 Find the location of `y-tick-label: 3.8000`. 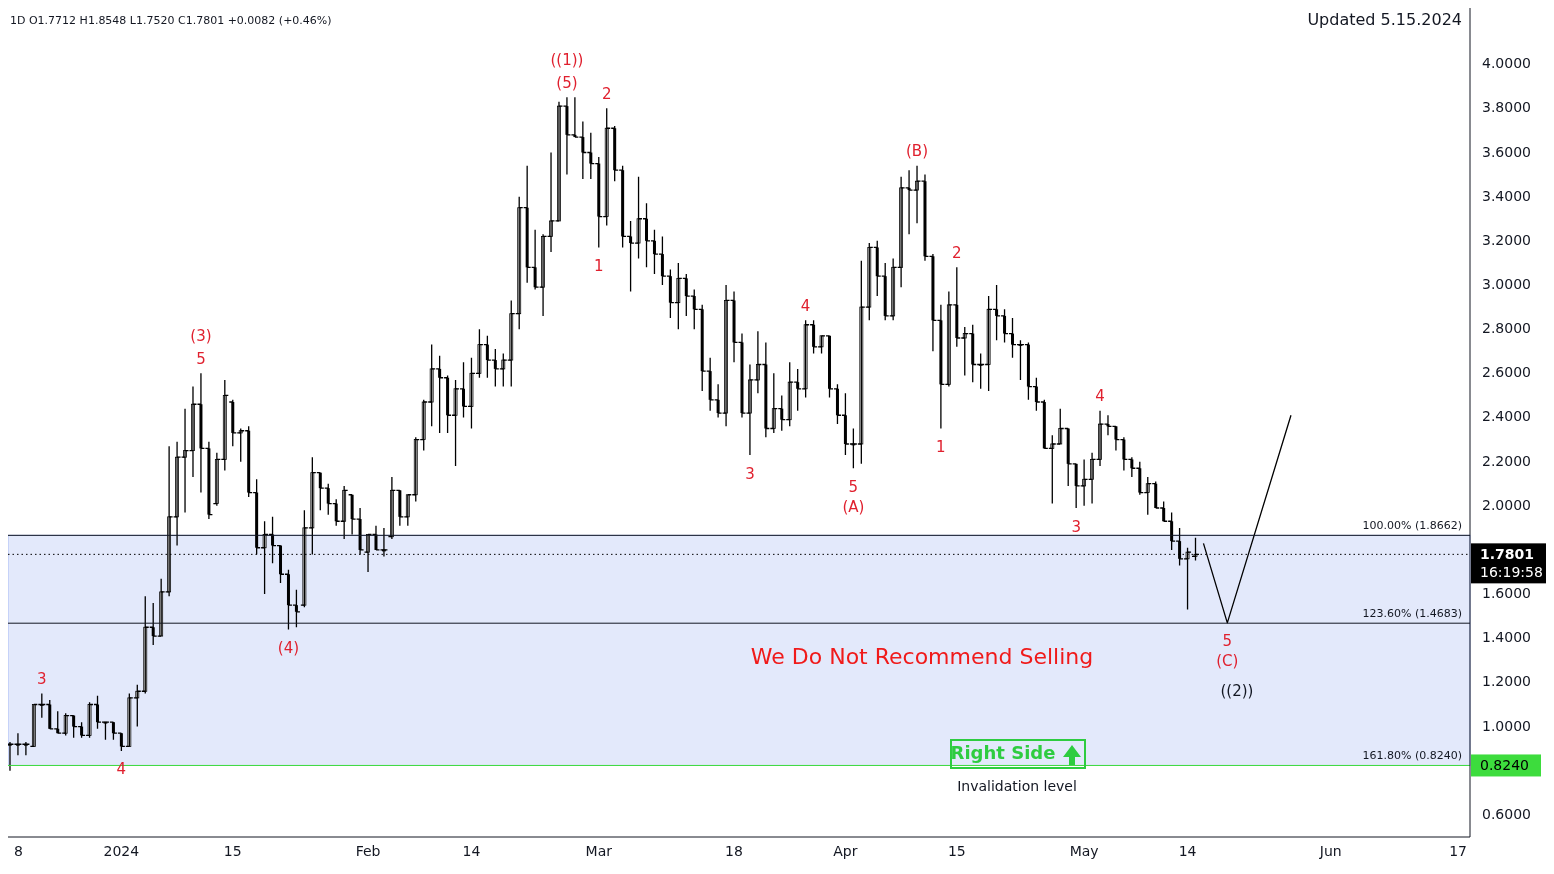

y-tick-label: 3.8000 is located at coordinates (1506, 107).